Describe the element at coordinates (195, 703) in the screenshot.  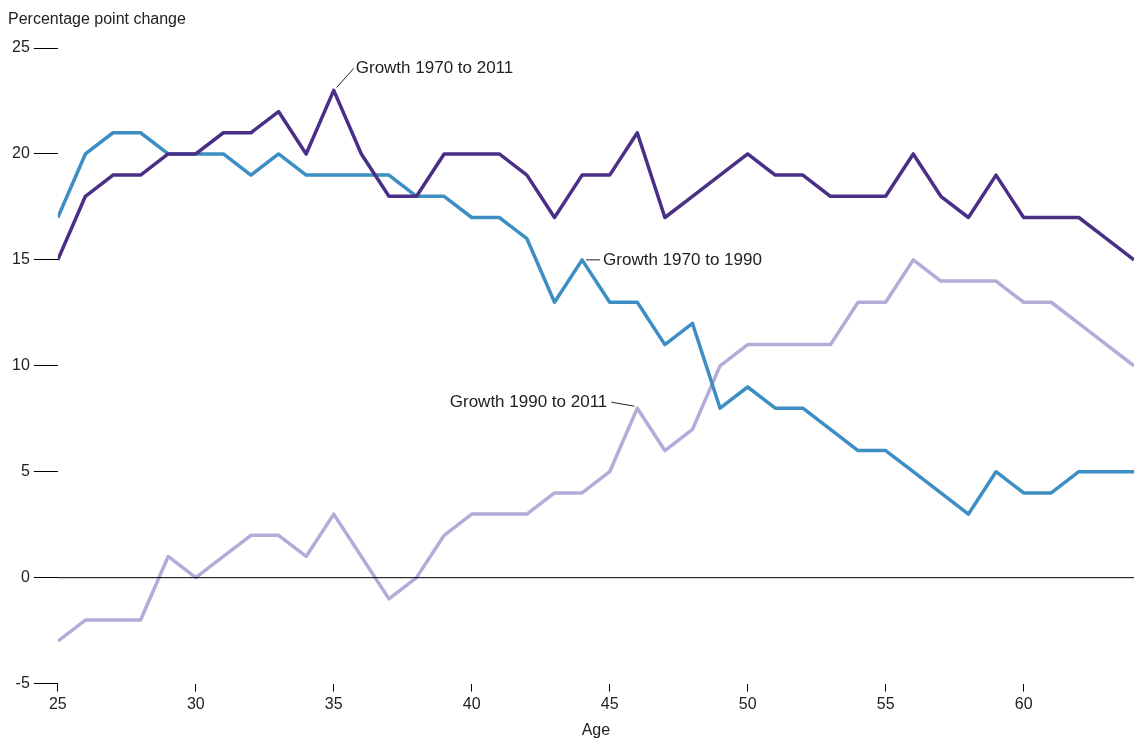
I see `x-tick-label: 30` at that location.